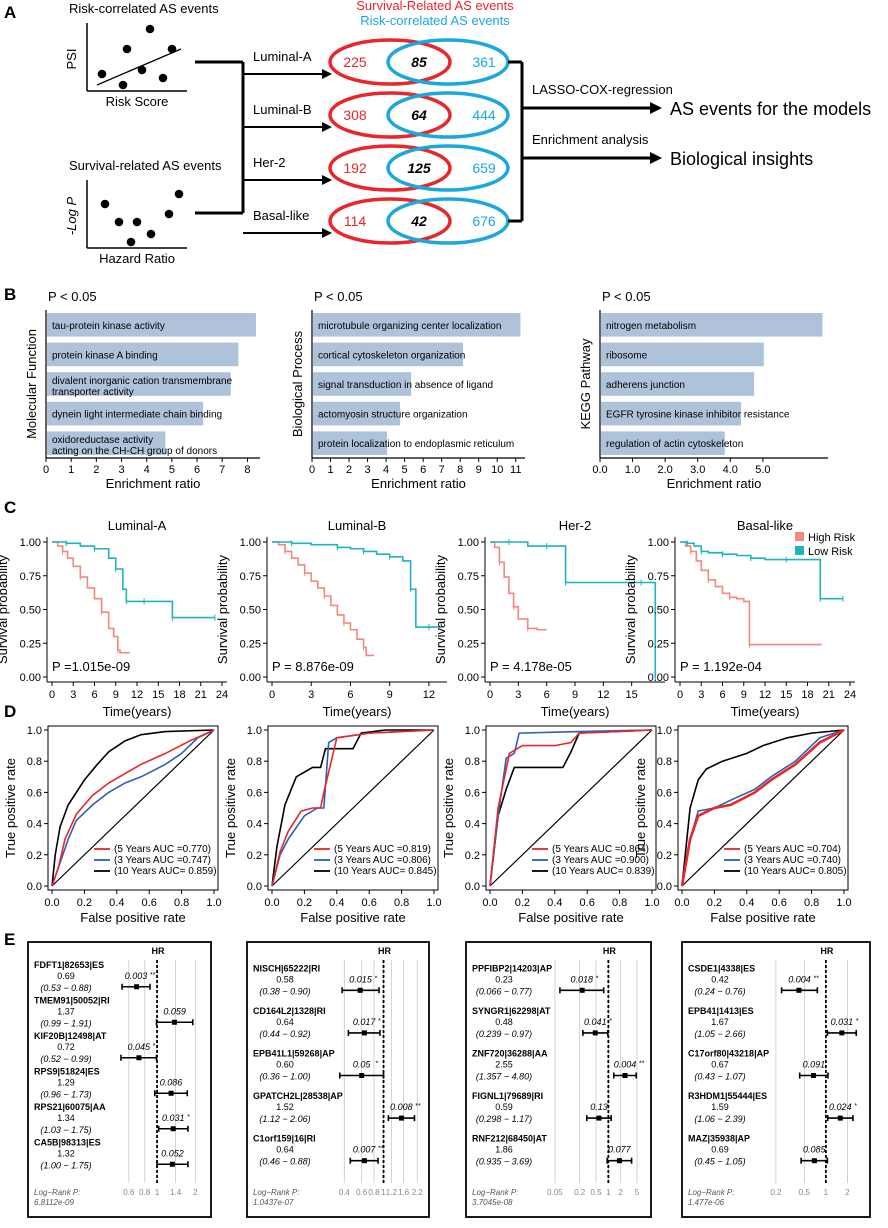  Describe the element at coordinates (697, 470) in the screenshot. I see `x-tick-label: 3.0` at that location.